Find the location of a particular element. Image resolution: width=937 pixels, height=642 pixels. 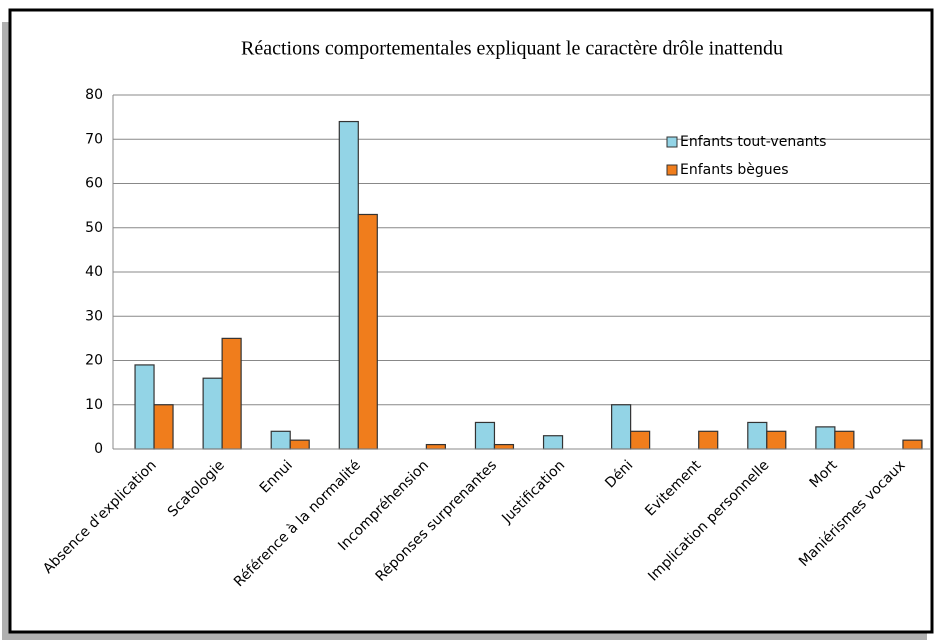

y-tick-label: 0 is located at coordinates (98, 449).